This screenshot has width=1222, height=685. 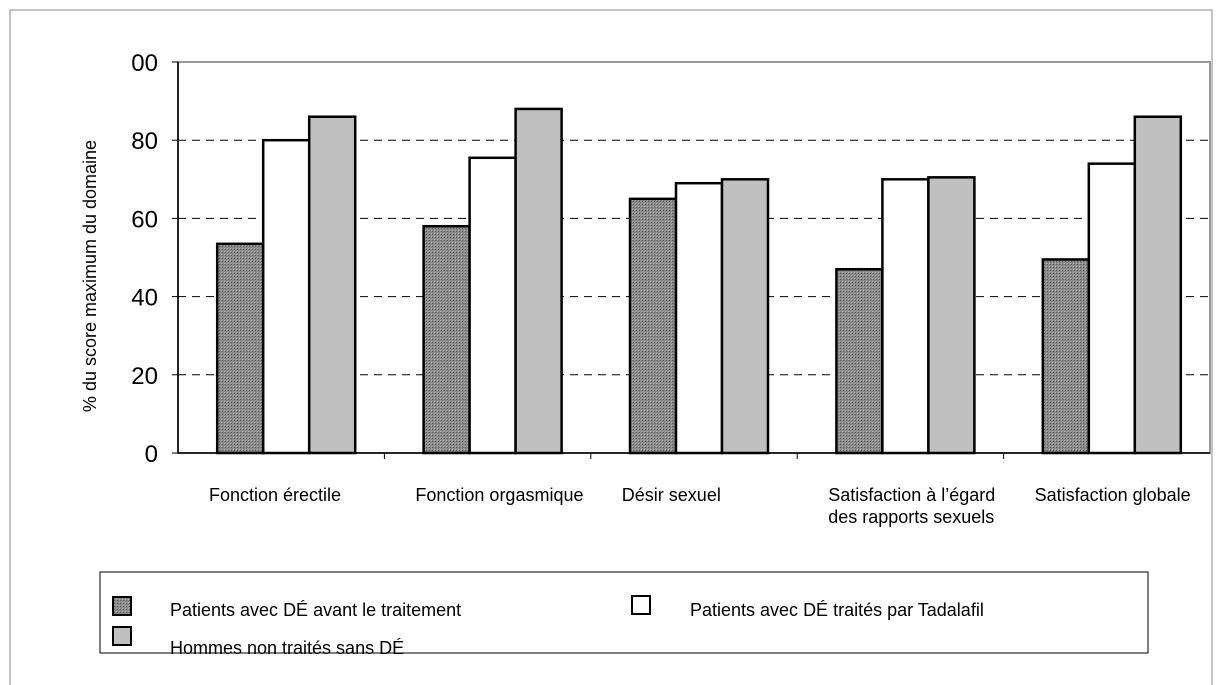 I want to click on y-tick-label: 40, so click(x=144, y=298).